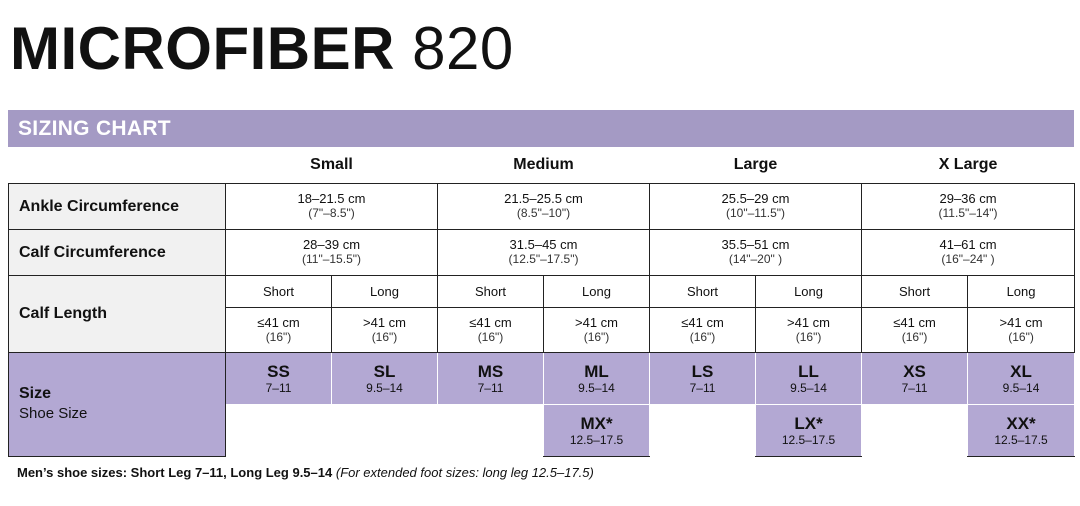  I want to click on calf-large: 35.5–51 cm (14"–20" ), so click(756, 252).